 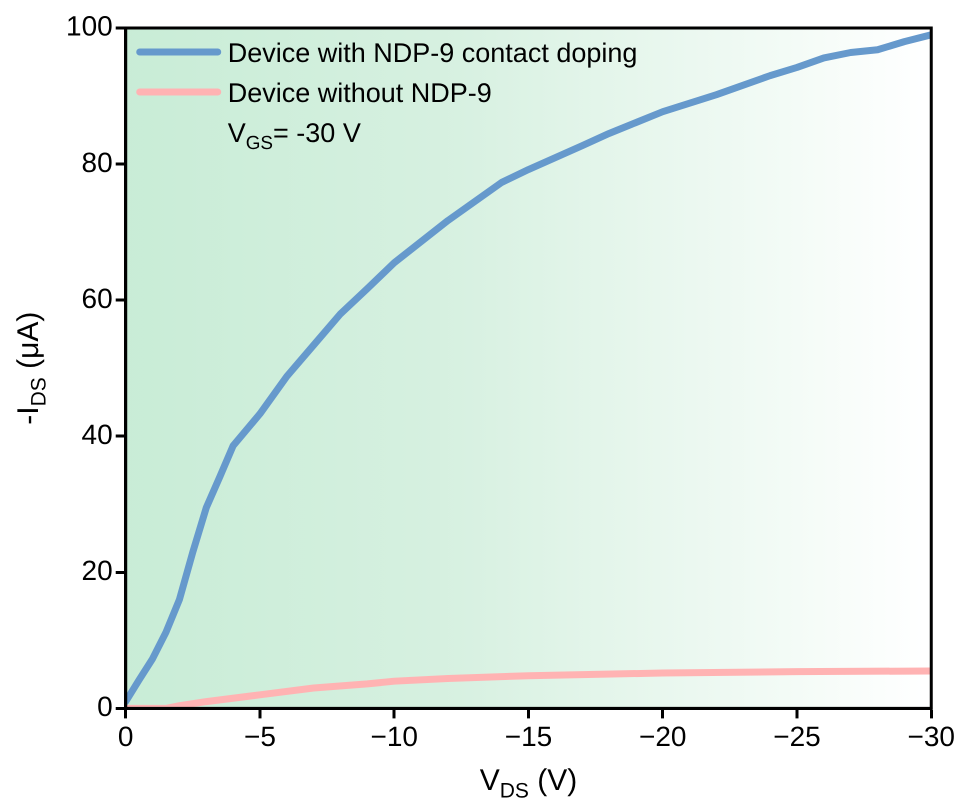 What do you see at coordinates (528, 736) in the screenshot?
I see `x-tick-label: −15` at bounding box center [528, 736].